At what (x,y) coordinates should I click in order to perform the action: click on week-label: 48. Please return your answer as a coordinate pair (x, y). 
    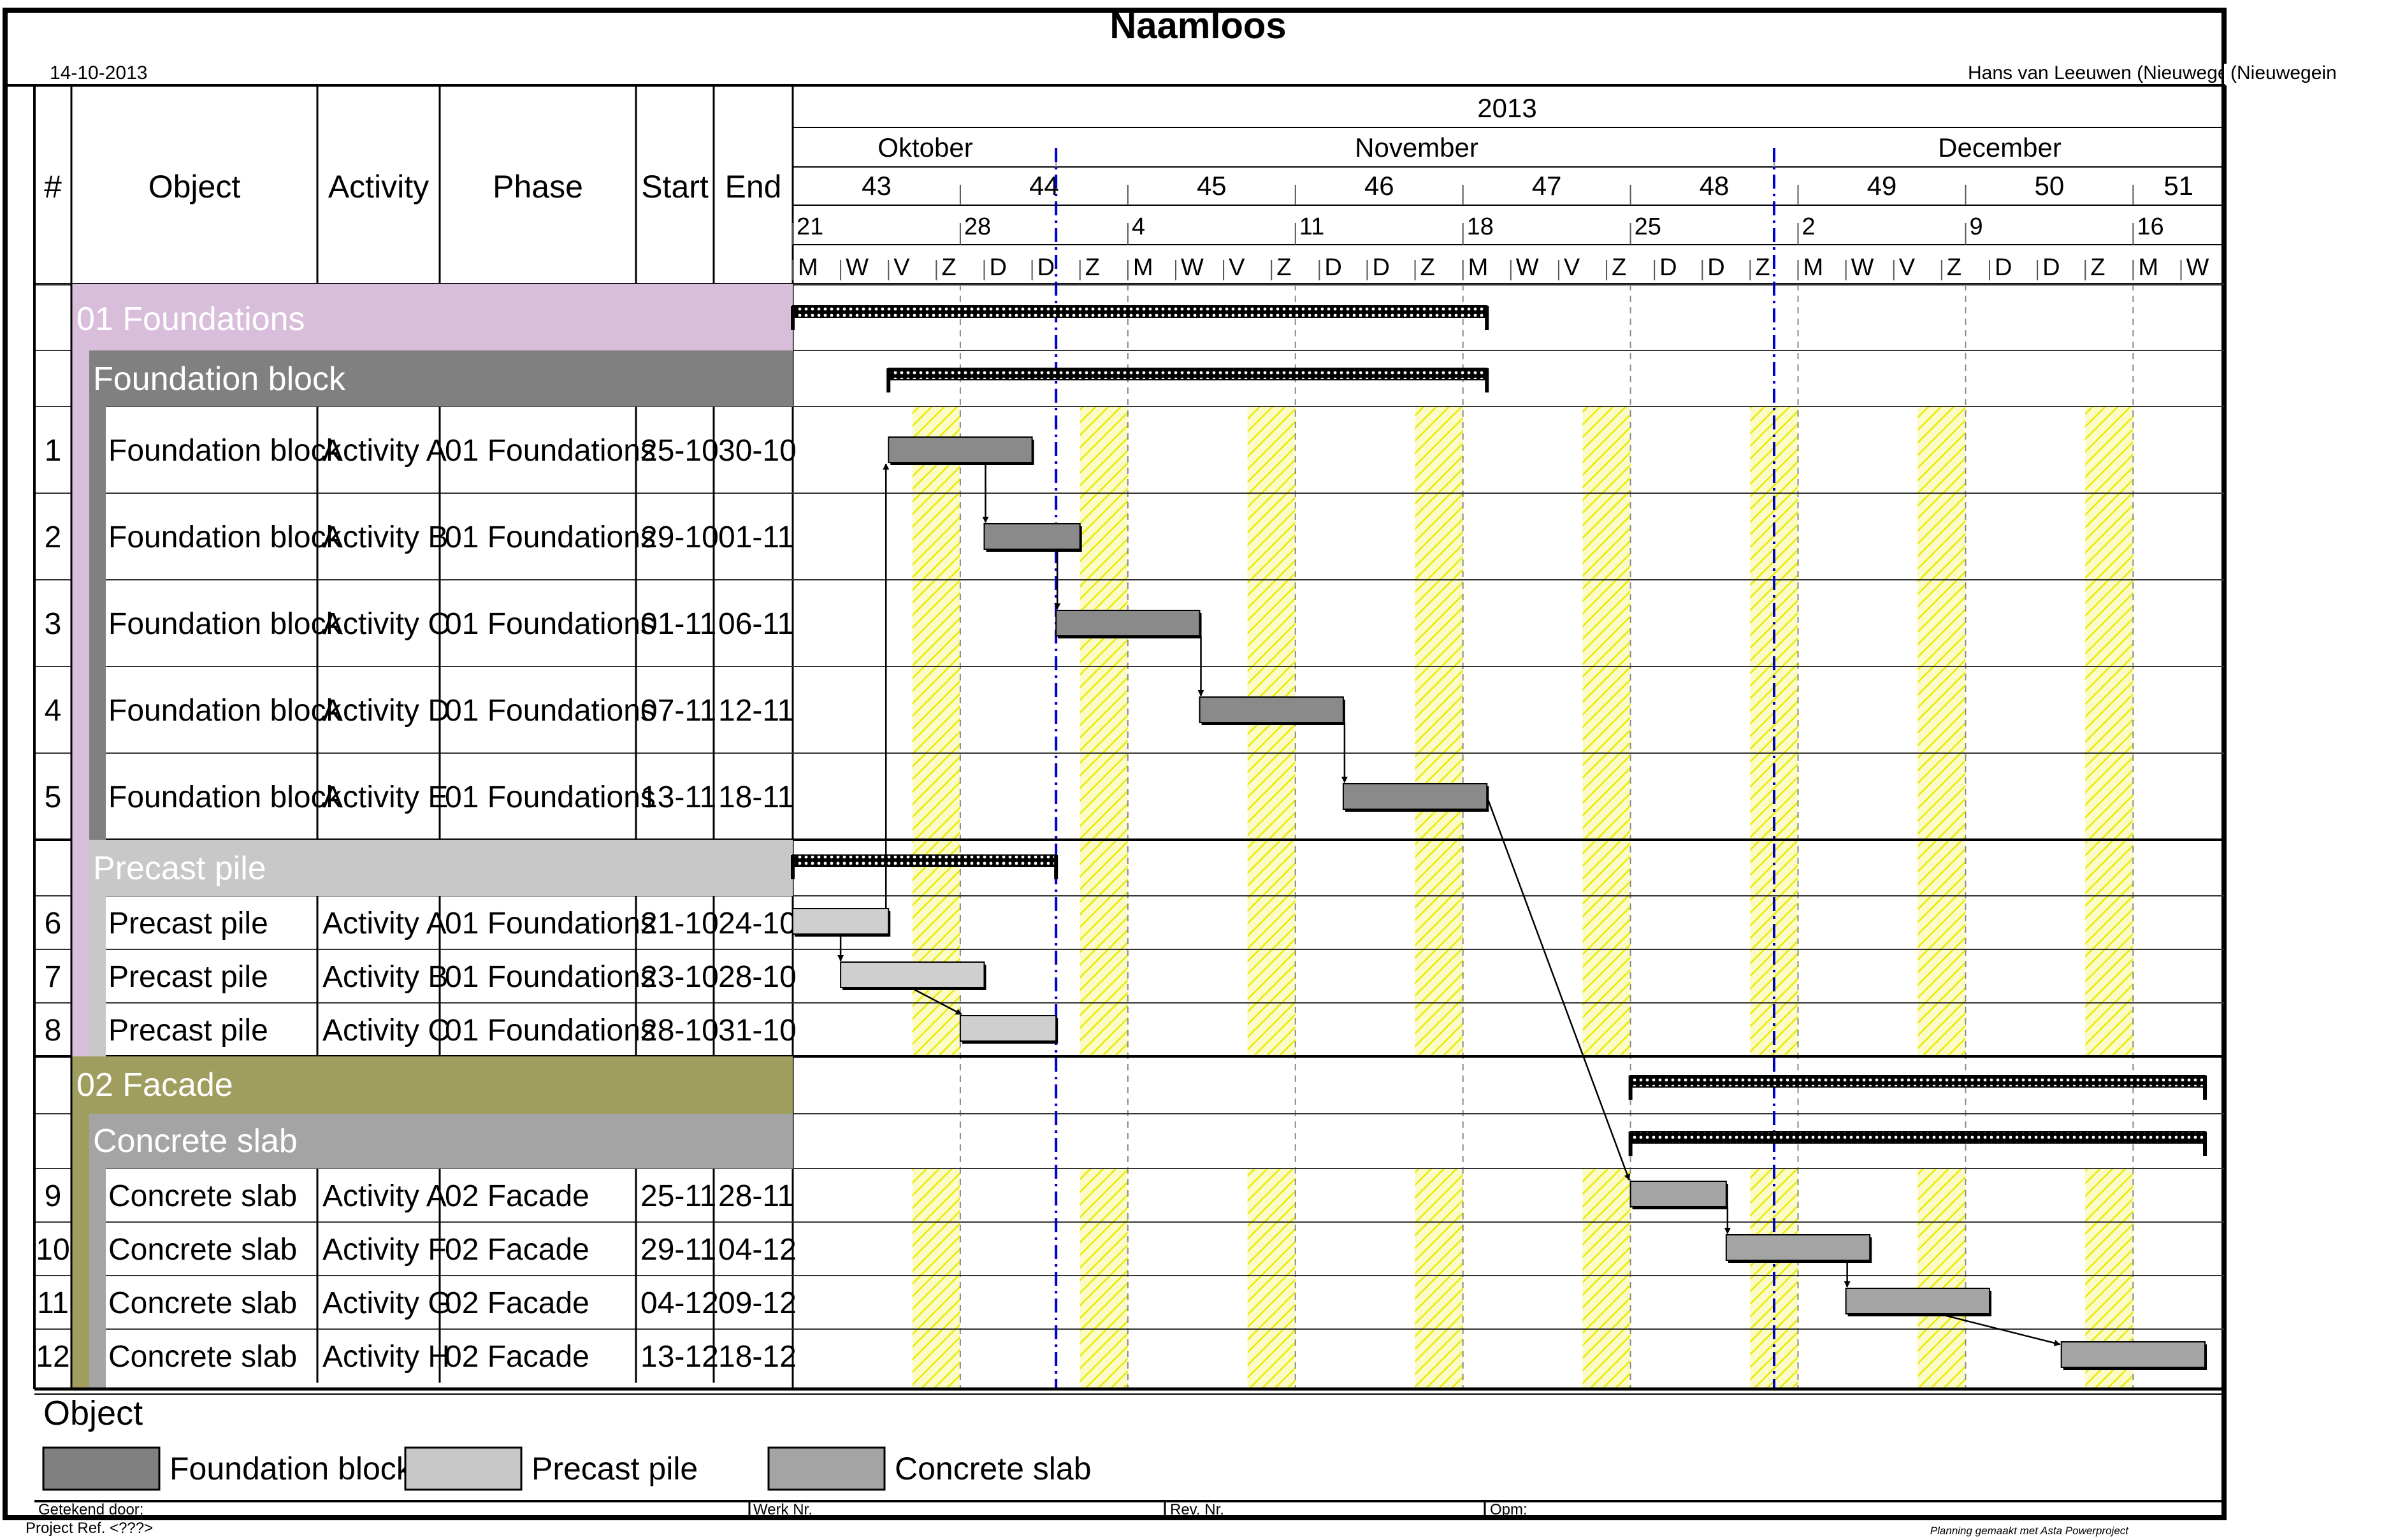
    Looking at the image, I should click on (1715, 186).